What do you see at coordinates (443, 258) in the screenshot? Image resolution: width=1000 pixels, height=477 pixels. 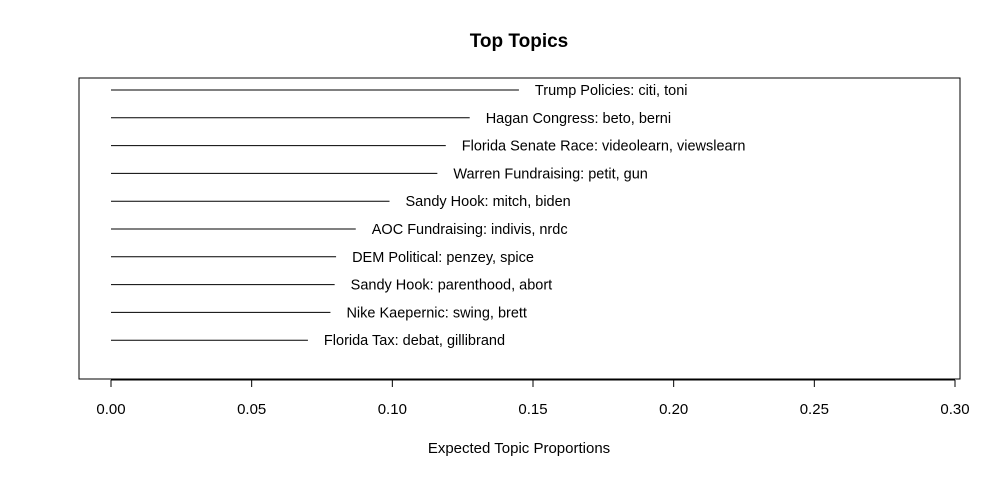 I see `bar-label-7: DEM Political: penzey, spice` at bounding box center [443, 258].